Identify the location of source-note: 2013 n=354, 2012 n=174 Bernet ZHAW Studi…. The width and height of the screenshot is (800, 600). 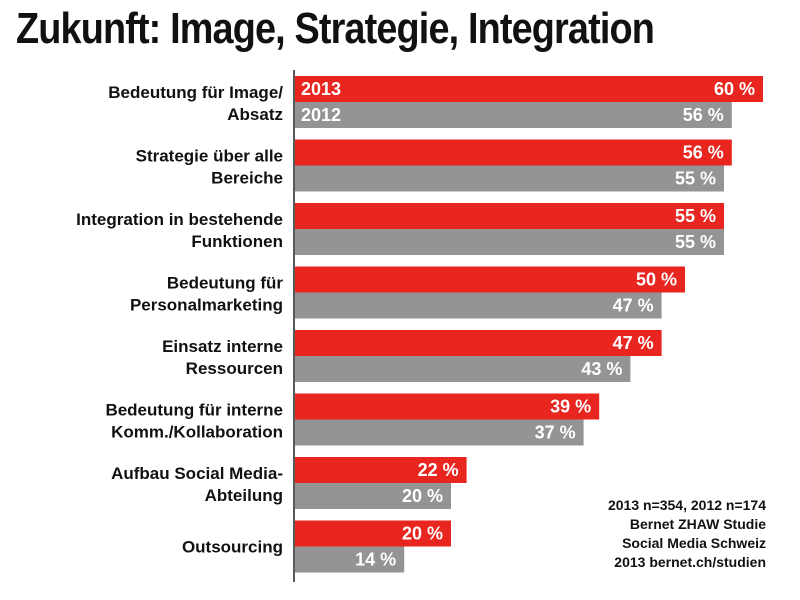
(687, 534).